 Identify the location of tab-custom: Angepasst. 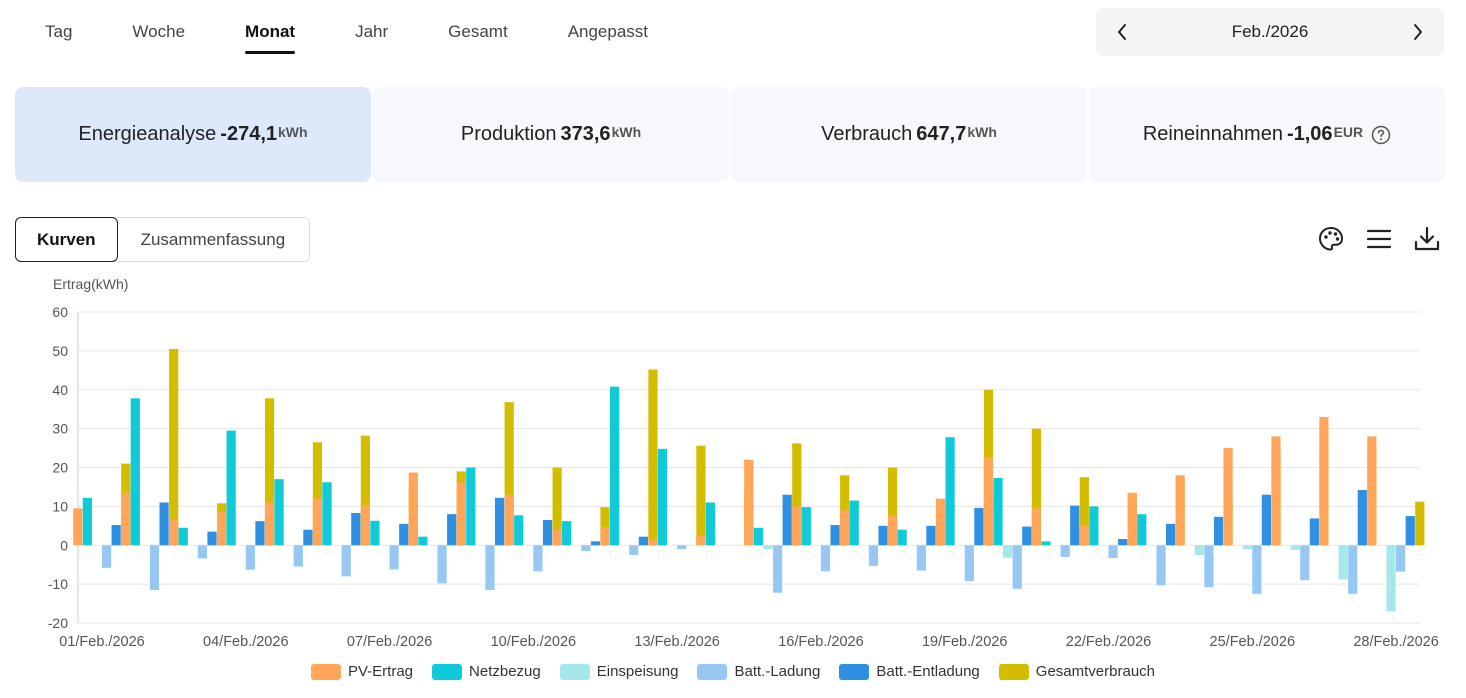
(608, 31).